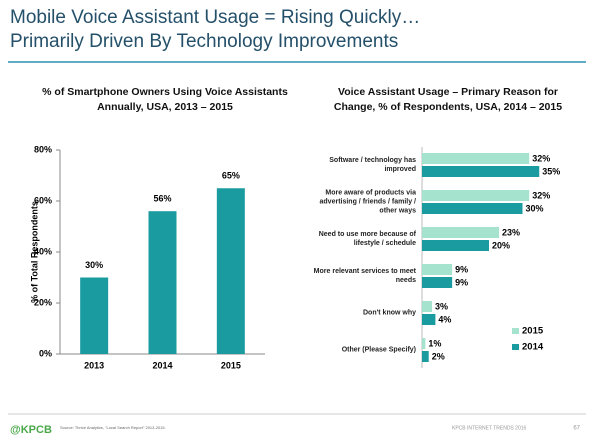 Image resolution: width=594 pixels, height=444 pixels. What do you see at coordinates (231, 176) in the screenshot?
I see `value-label: 65%` at bounding box center [231, 176].